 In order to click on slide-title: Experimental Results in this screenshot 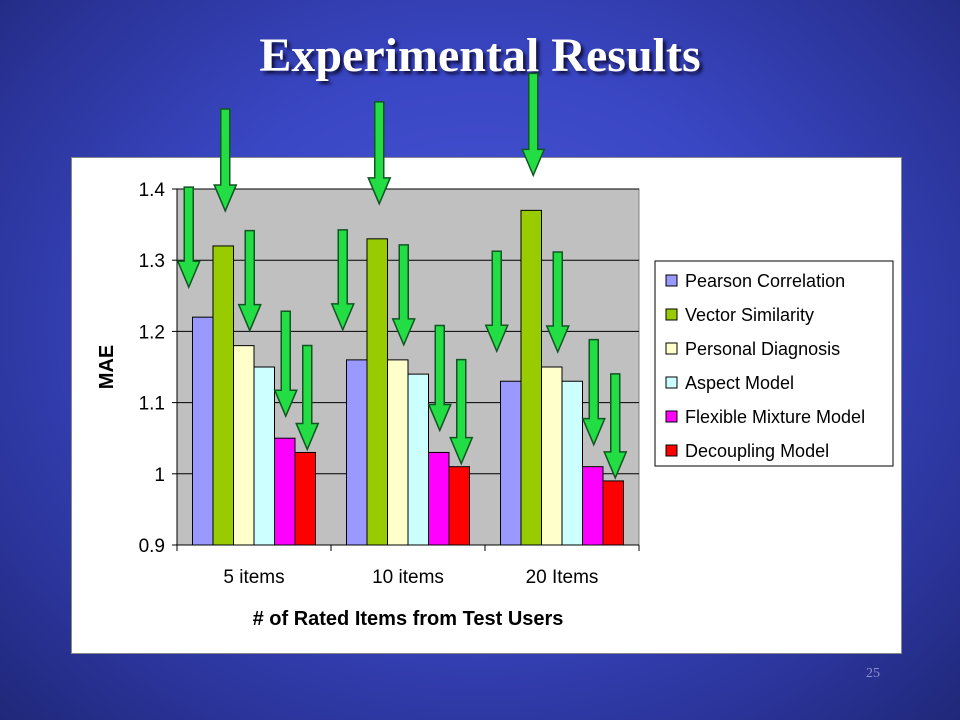, I will do `click(480, 55)`.